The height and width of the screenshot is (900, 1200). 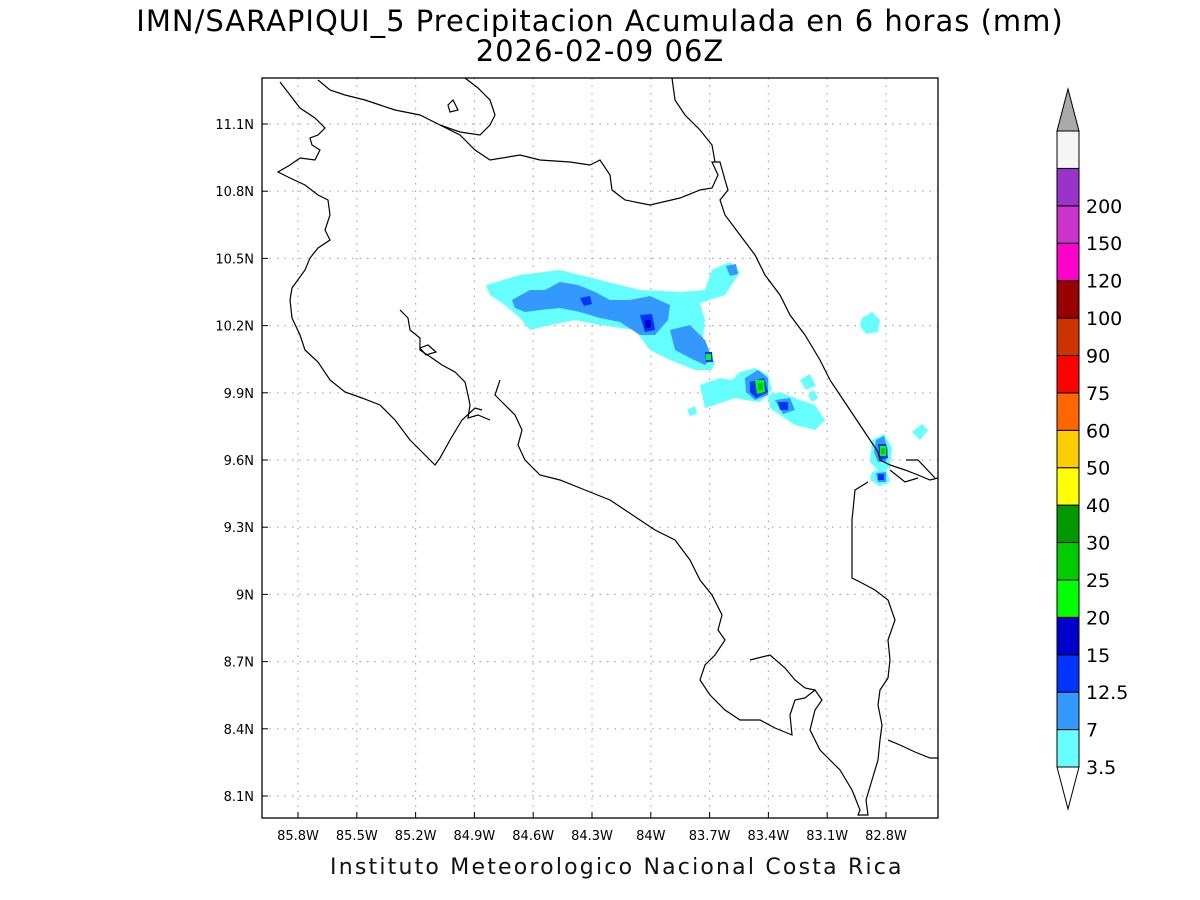 I want to click on colorbar-label: 90, so click(x=1098, y=356).